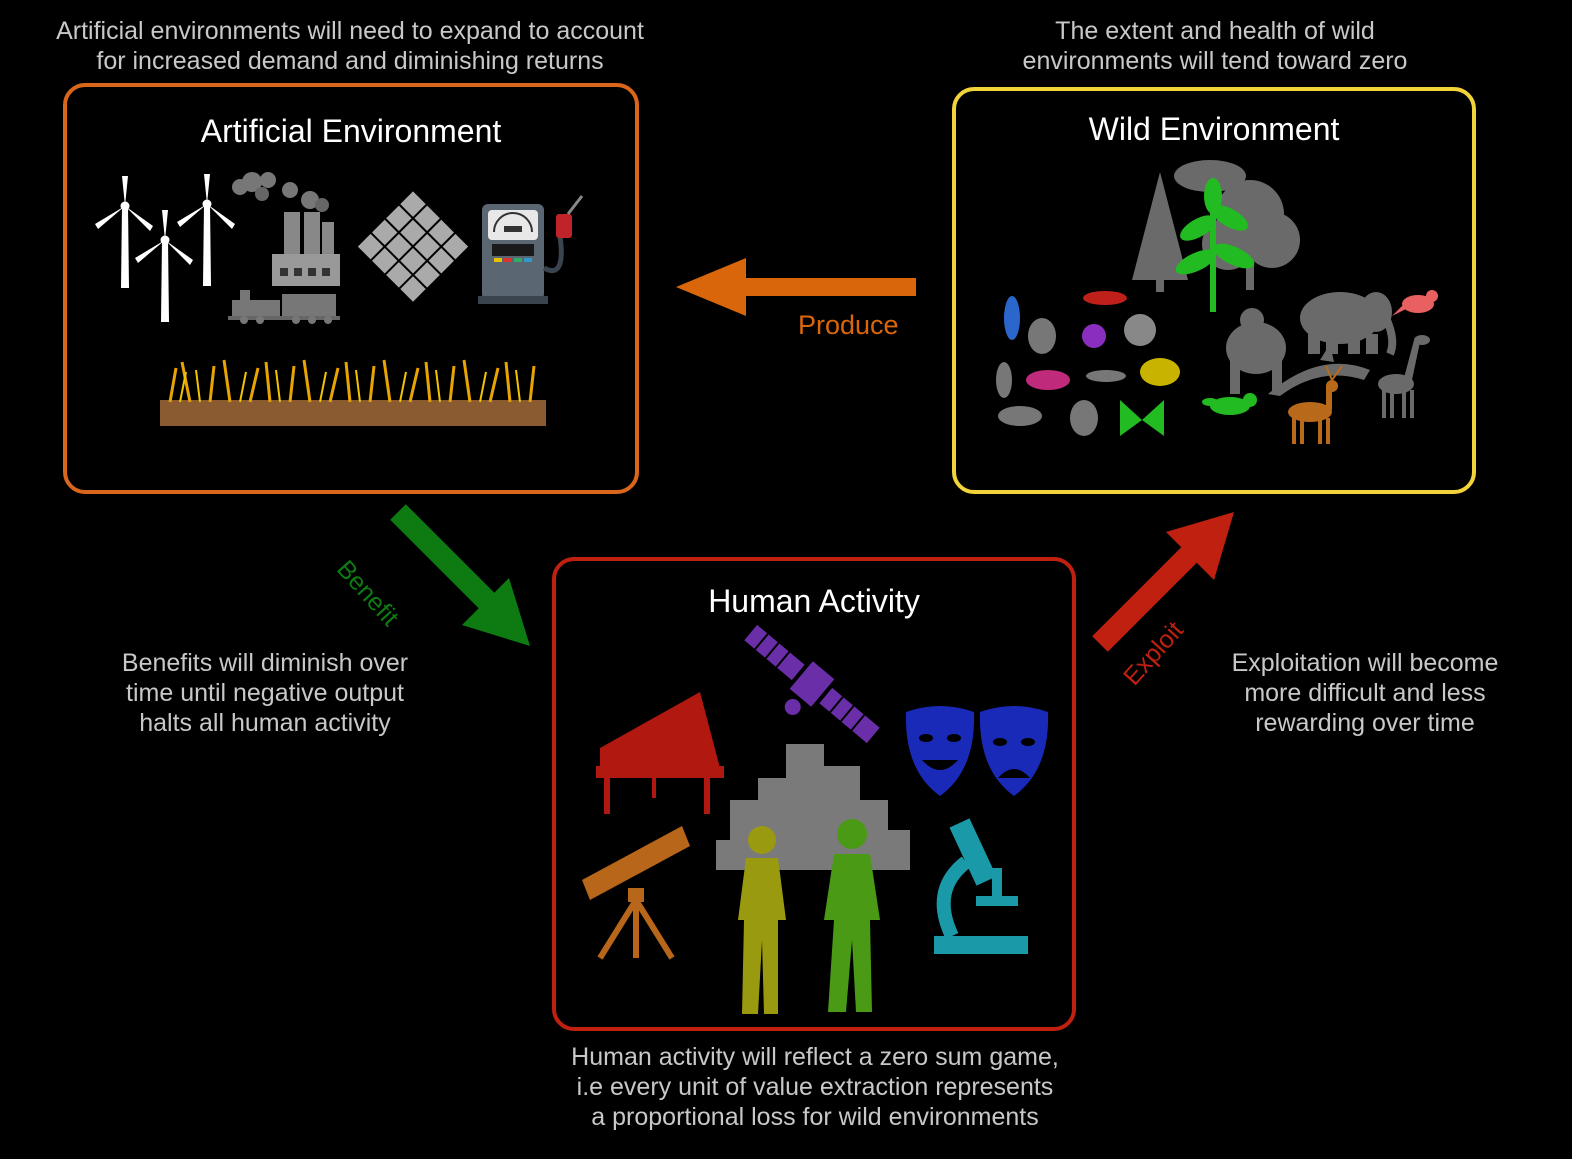 The width and height of the screenshot is (1572, 1159). I want to click on human-activity-box: Human Activity, so click(814, 794).